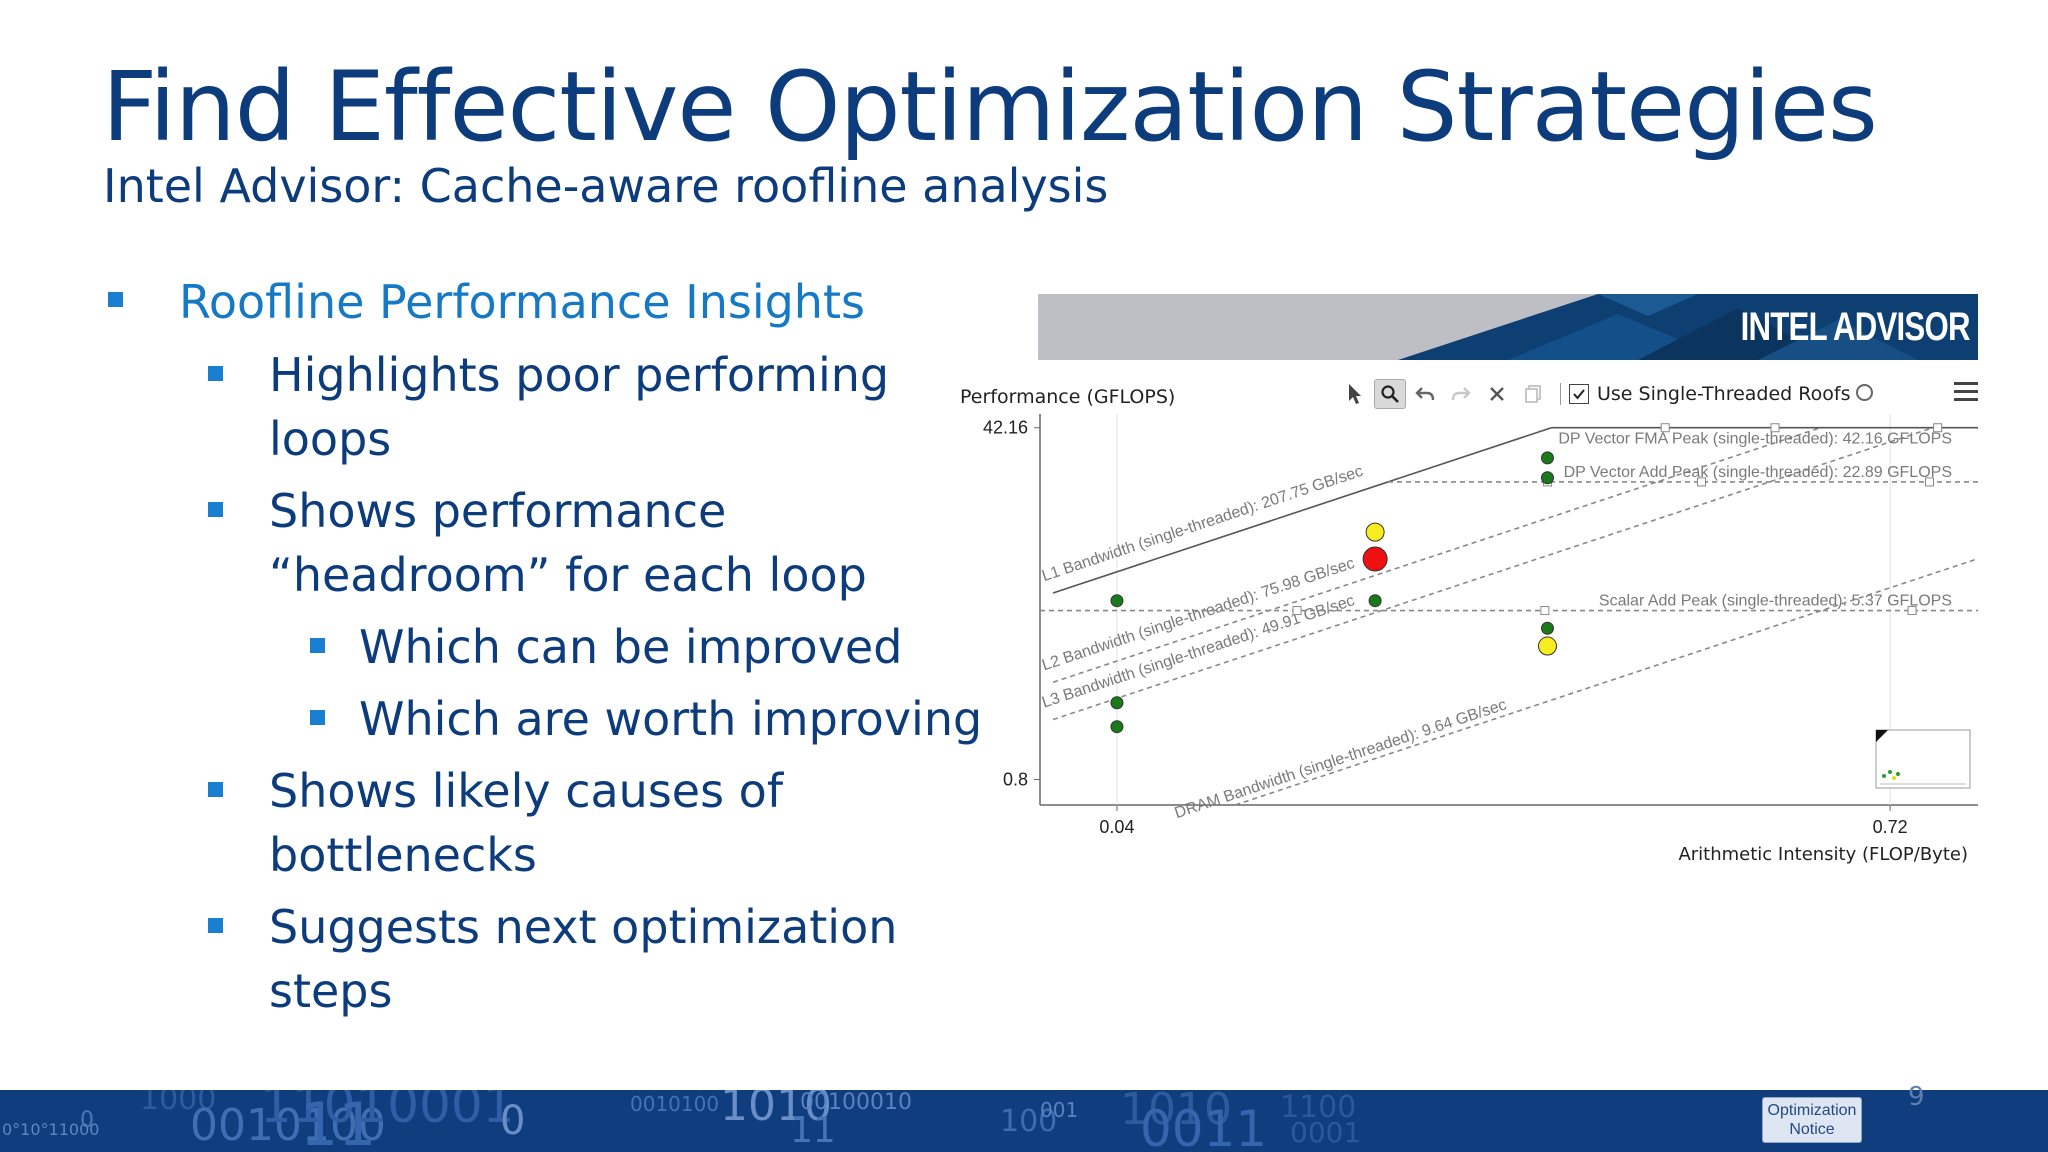 This screenshot has width=2048, height=1152. What do you see at coordinates (579, 375) in the screenshot?
I see `bullet-highlights-line1: Highlights poor performing` at bounding box center [579, 375].